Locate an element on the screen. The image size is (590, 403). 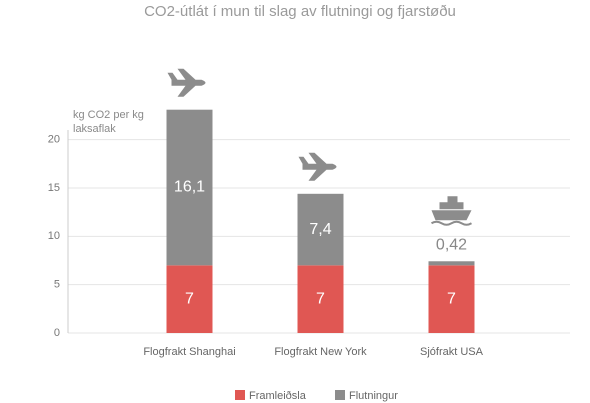
ship-icon is located at coordinates (451, 211).